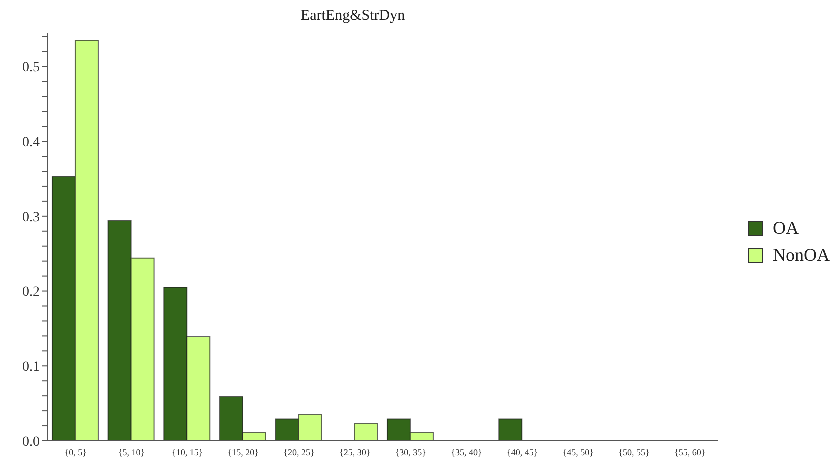 This screenshot has height=472, width=838. I want to click on x-tick-label: {35, 40}, so click(466, 452).